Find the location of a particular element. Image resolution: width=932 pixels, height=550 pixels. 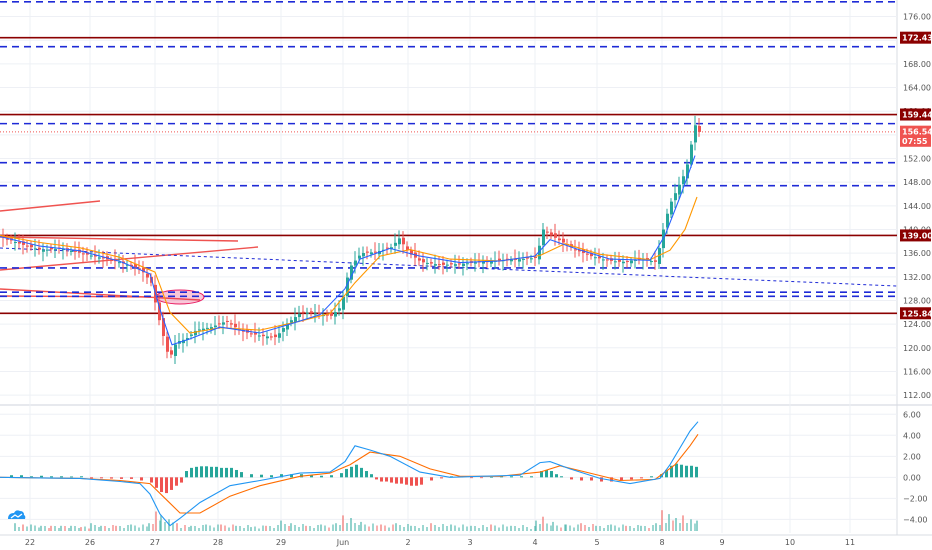

time-tick-label: 28 is located at coordinates (218, 542).